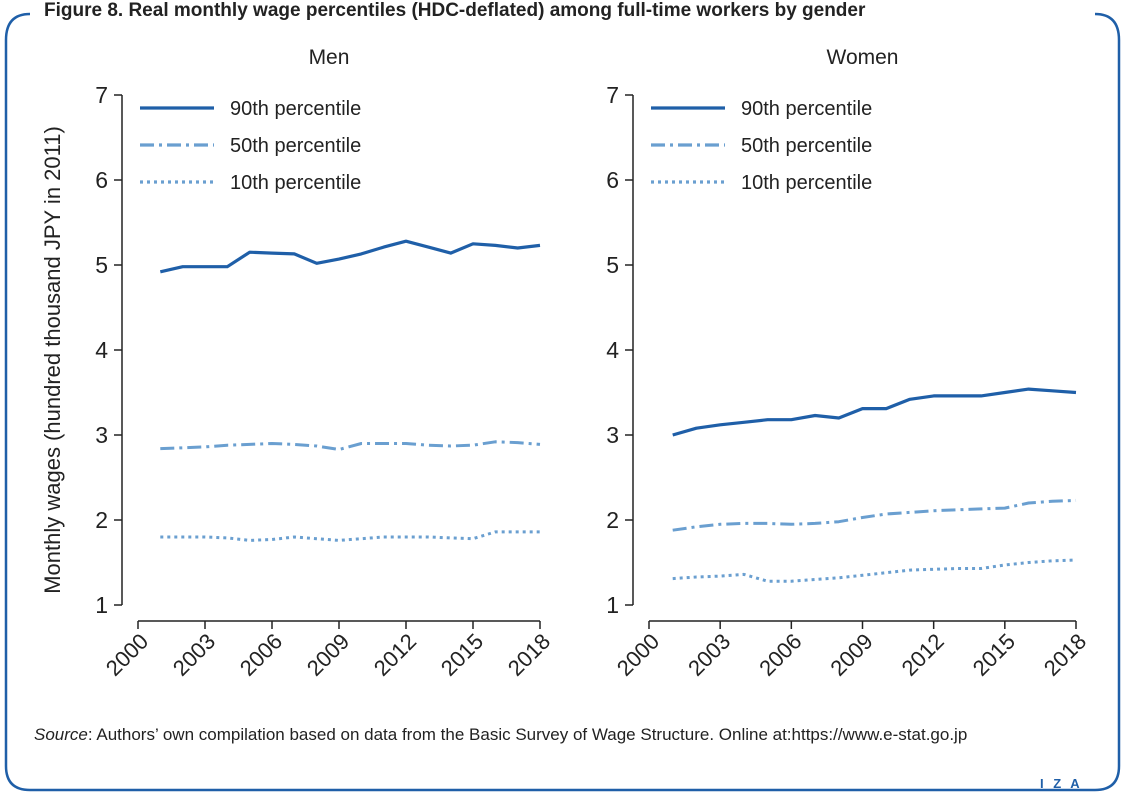 The width and height of the screenshot is (1121, 792). Describe the element at coordinates (1061, 783) in the screenshot. I see `iza-logo: I Z A` at that location.